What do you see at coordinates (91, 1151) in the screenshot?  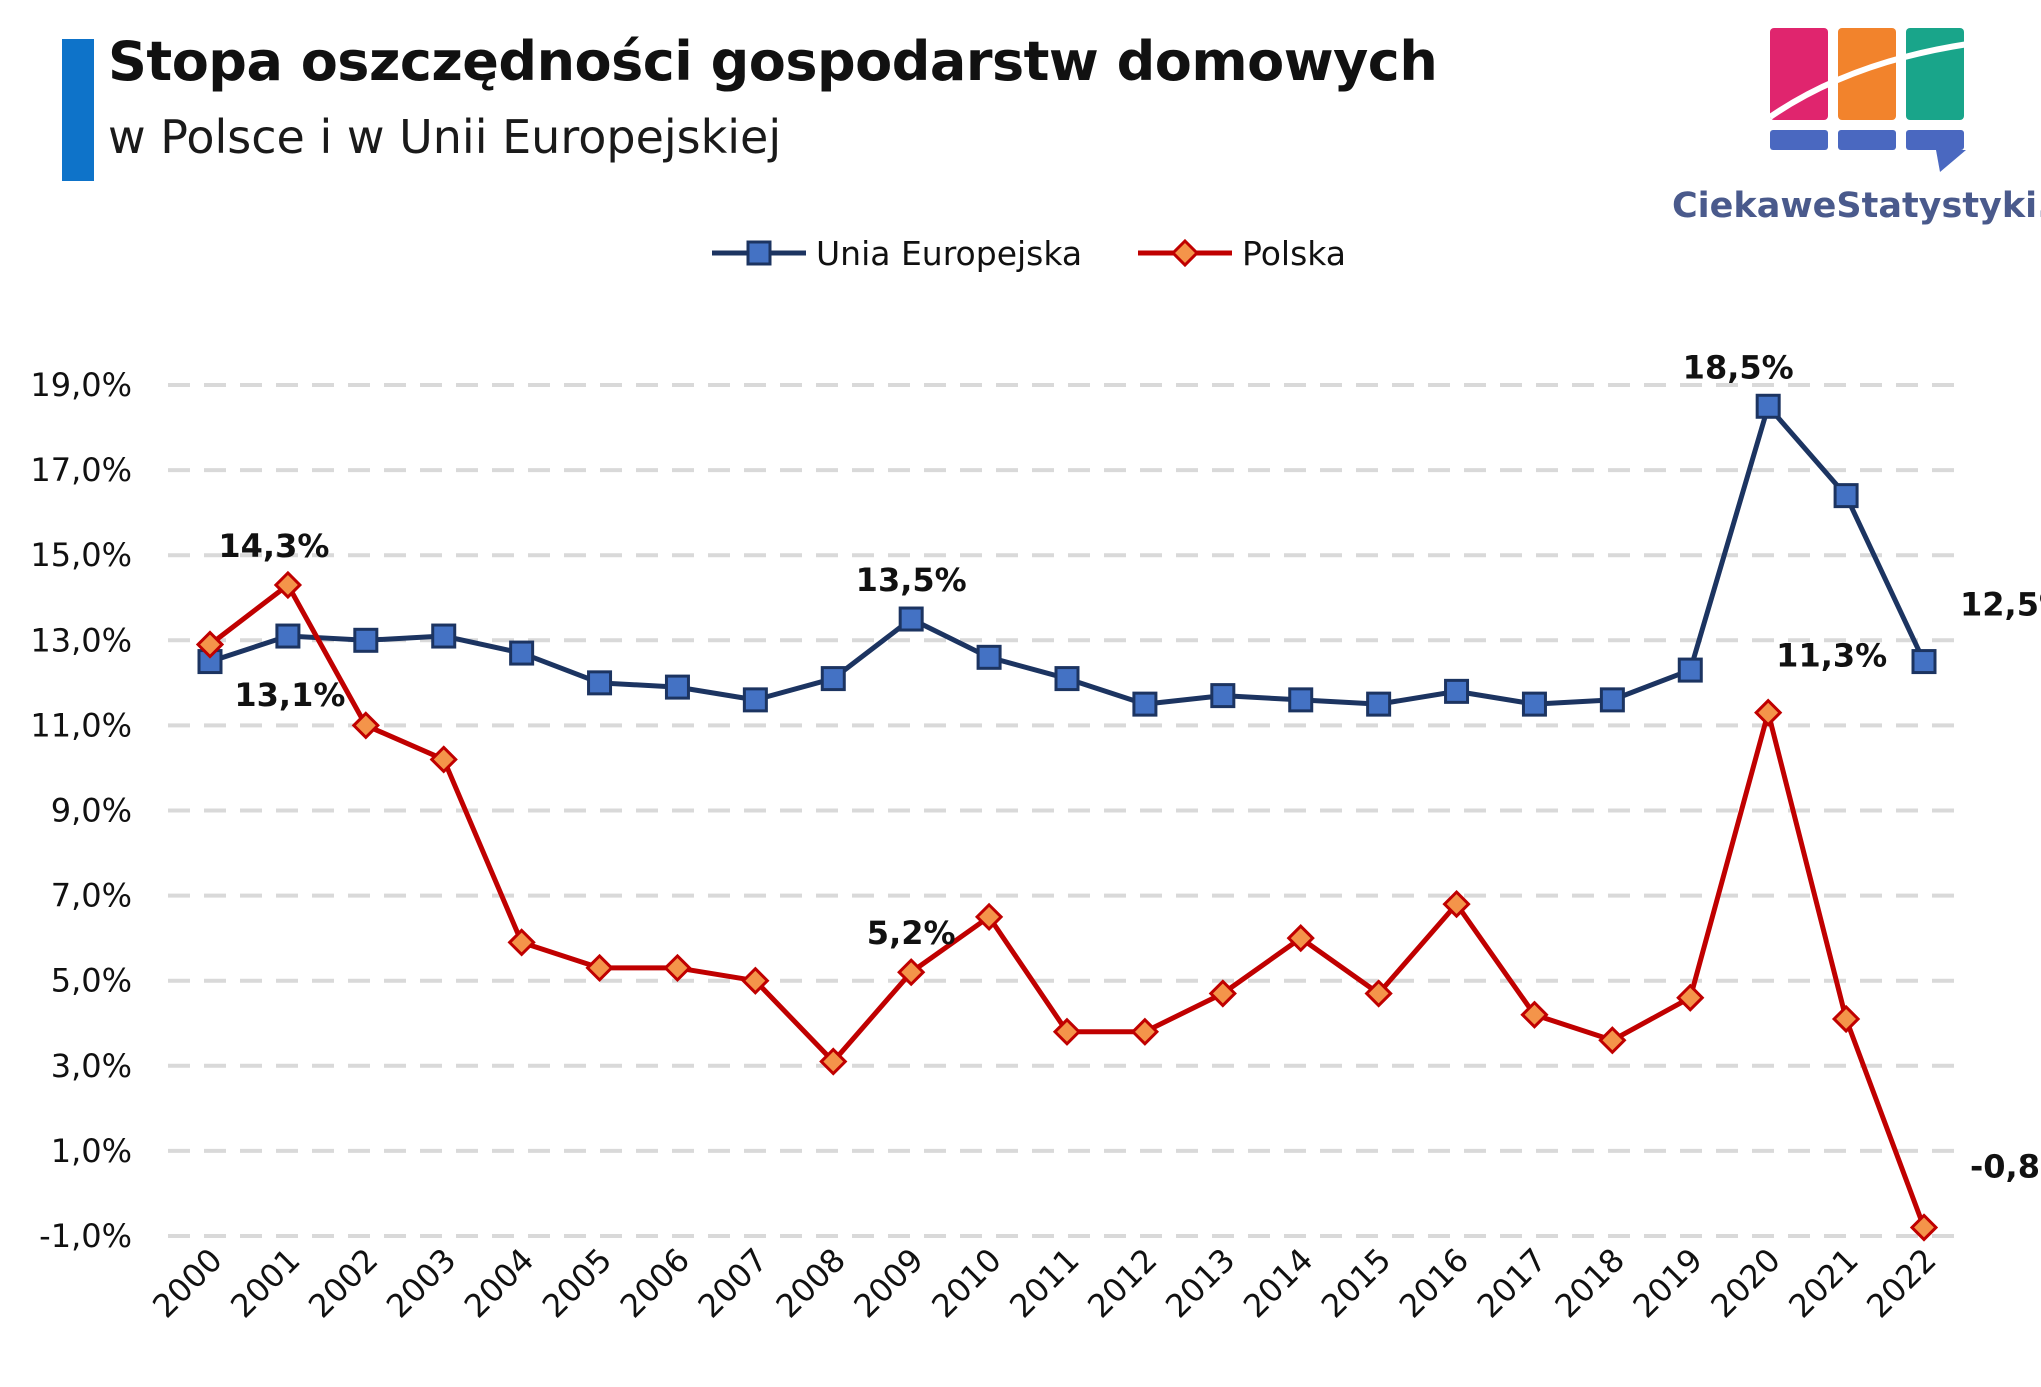 I see `y-tick-label: 1,0%` at bounding box center [91, 1151].